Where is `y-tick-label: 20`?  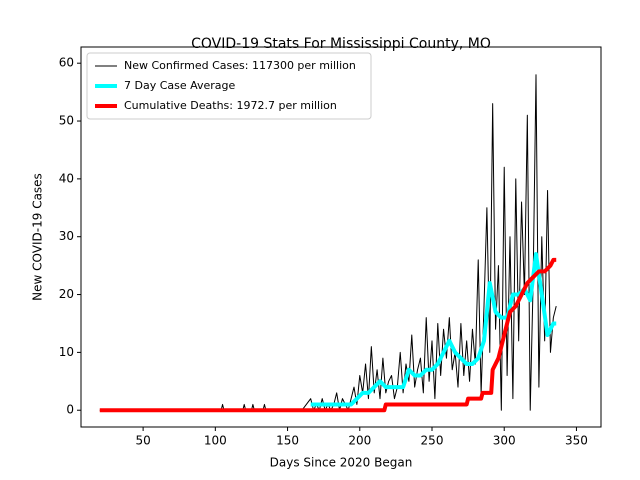
y-tick-label: 20 is located at coordinates (66, 294).